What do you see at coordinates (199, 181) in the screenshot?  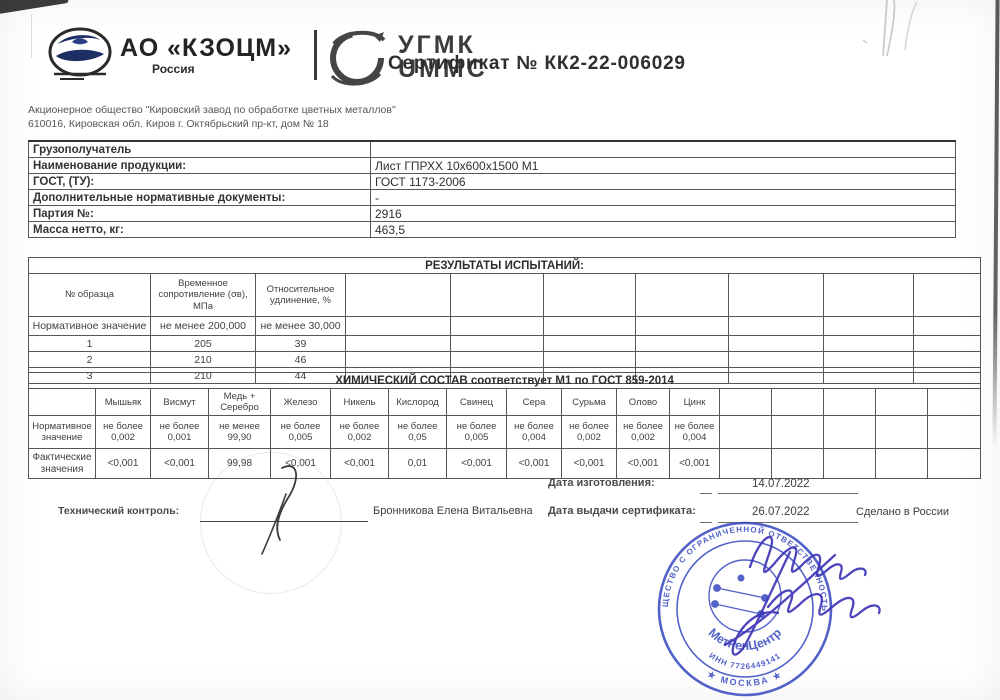 I see `info-row-label: ГОСТ, (ТУ):` at bounding box center [199, 181].